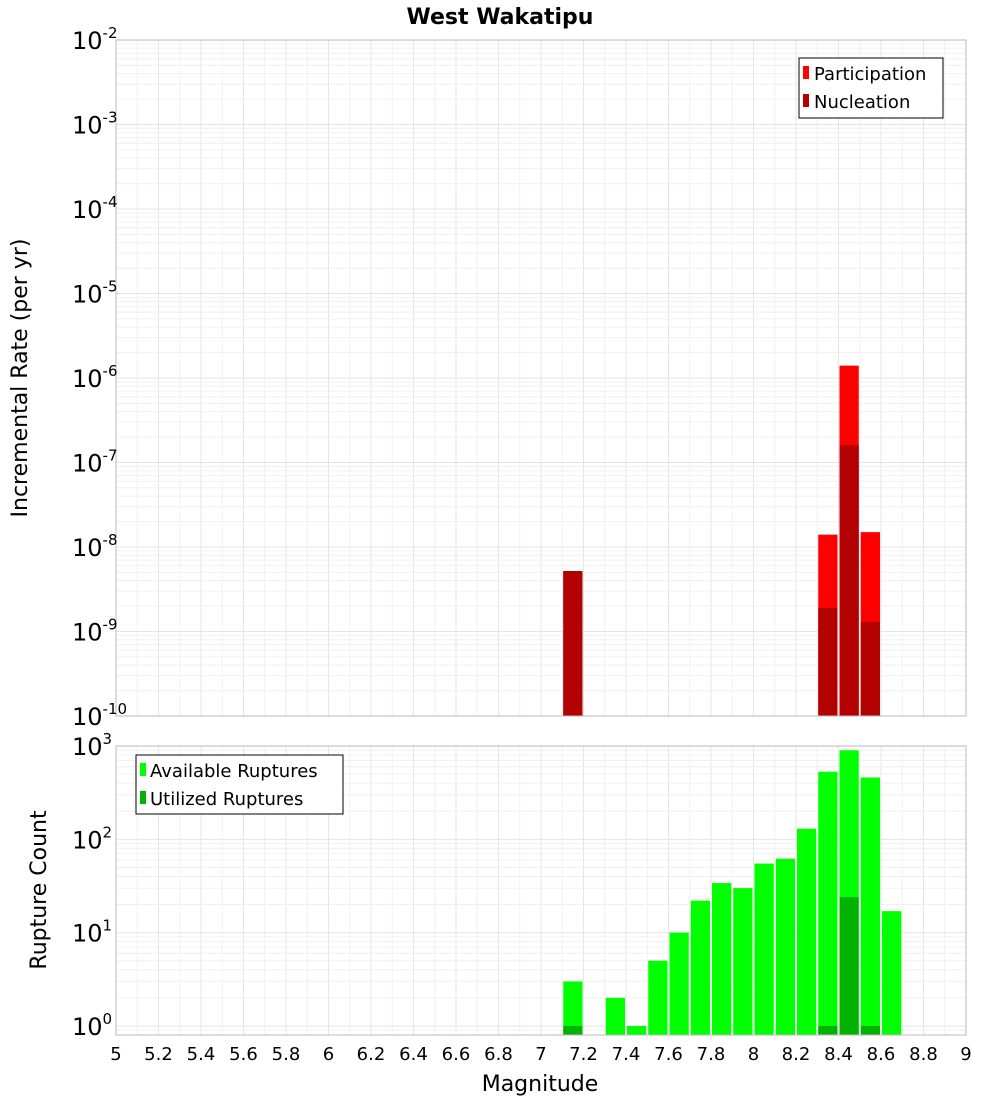  Describe the element at coordinates (95, 124) in the screenshot. I see `rate-y-tick-label: 10⁻³` at that location.